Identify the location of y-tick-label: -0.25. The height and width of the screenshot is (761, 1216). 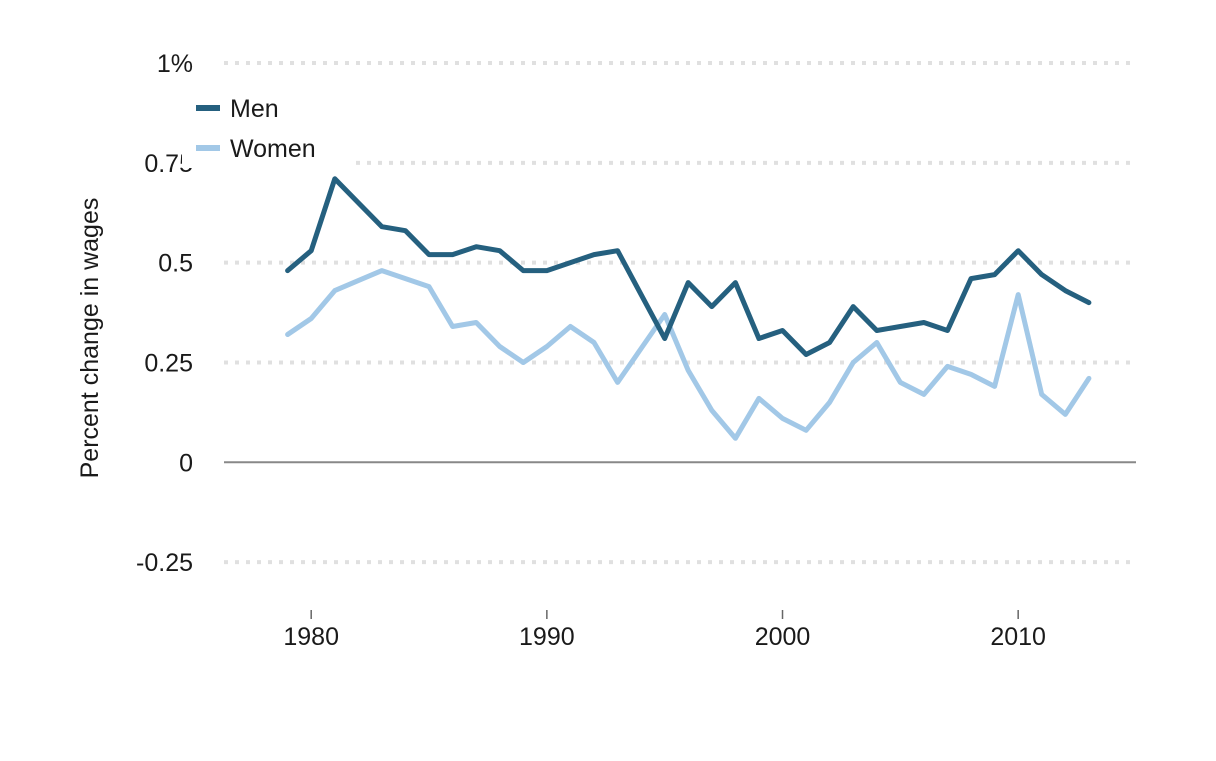
(164, 563).